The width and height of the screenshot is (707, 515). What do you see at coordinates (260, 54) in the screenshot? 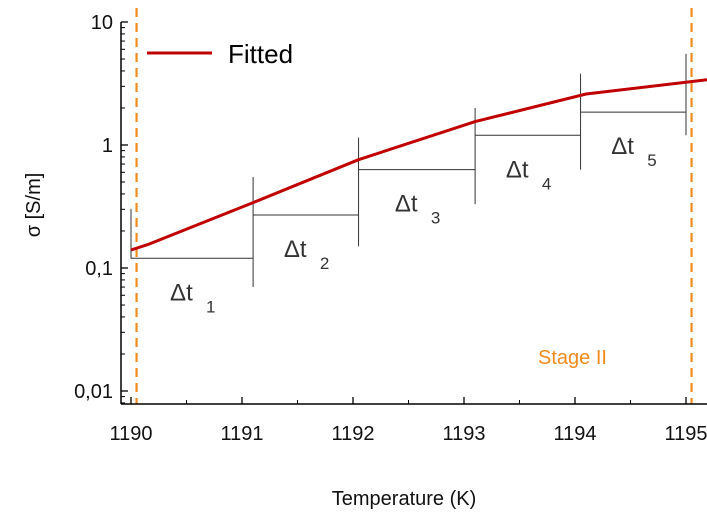
I see `legend-label-fitted: Fitted` at bounding box center [260, 54].